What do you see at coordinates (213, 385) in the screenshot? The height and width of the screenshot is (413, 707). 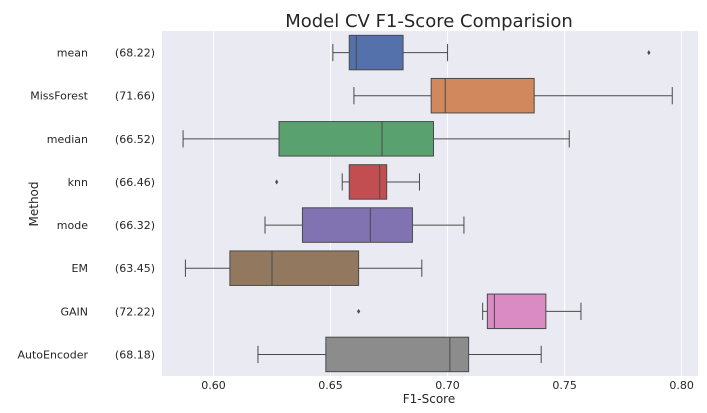 I see `x-tick-label: 0.60` at bounding box center [213, 385].